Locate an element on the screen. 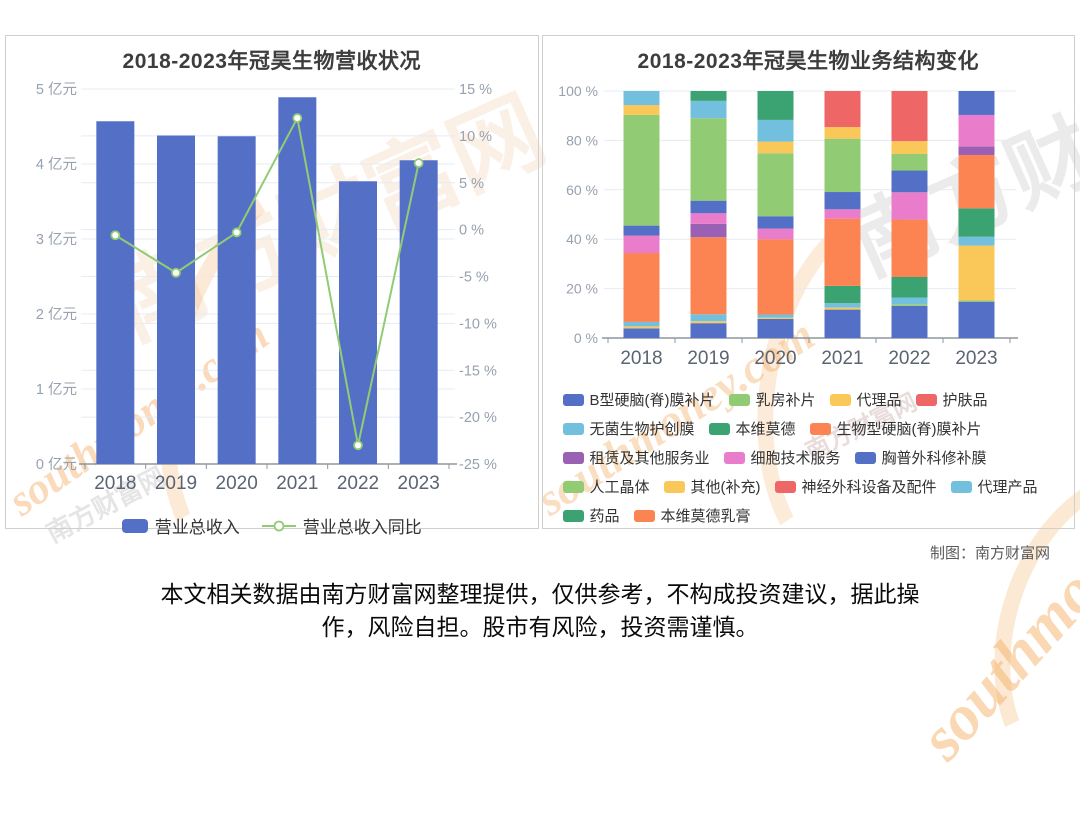  legend-item: 本维莫德 is located at coordinates (752, 428).